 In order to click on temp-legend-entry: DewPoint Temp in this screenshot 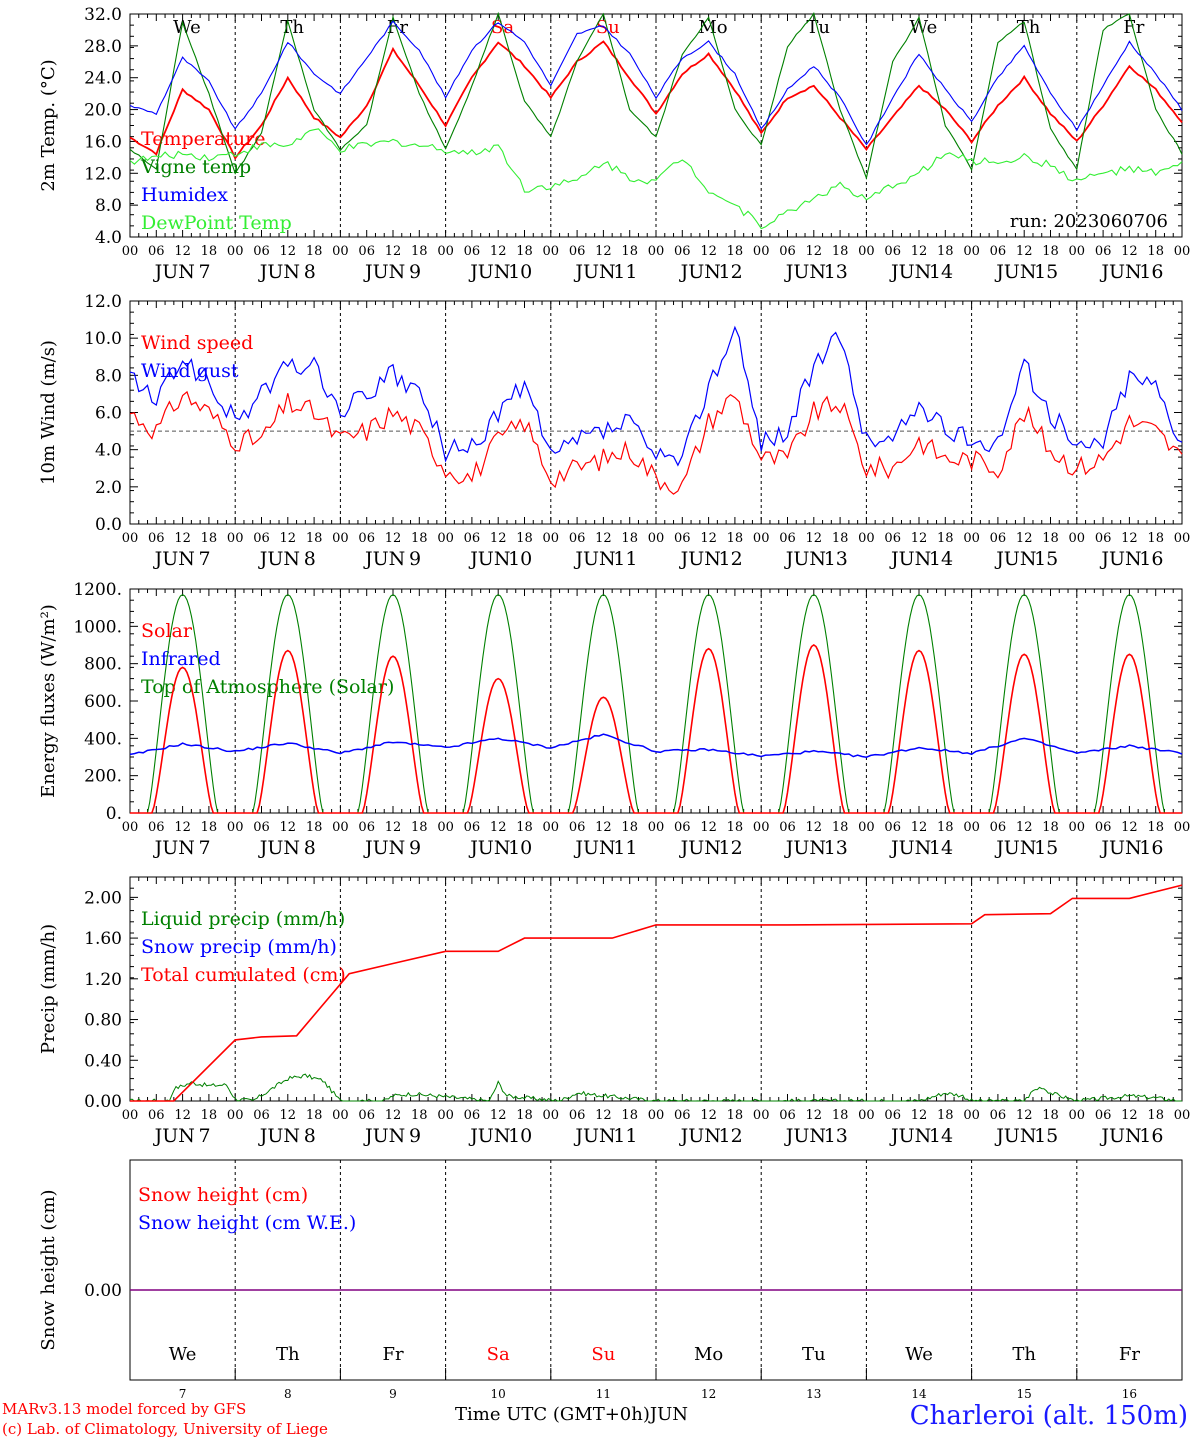, I will do `click(216, 223)`.